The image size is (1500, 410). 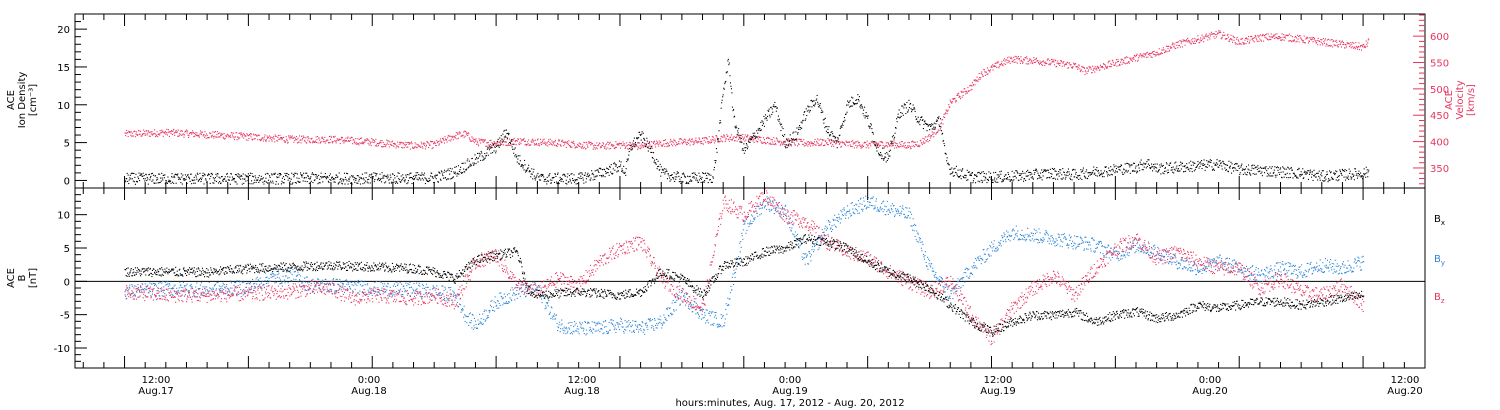 What do you see at coordinates (63, 68) in the screenshot?
I see `top-left-tick-label: 15` at bounding box center [63, 68].